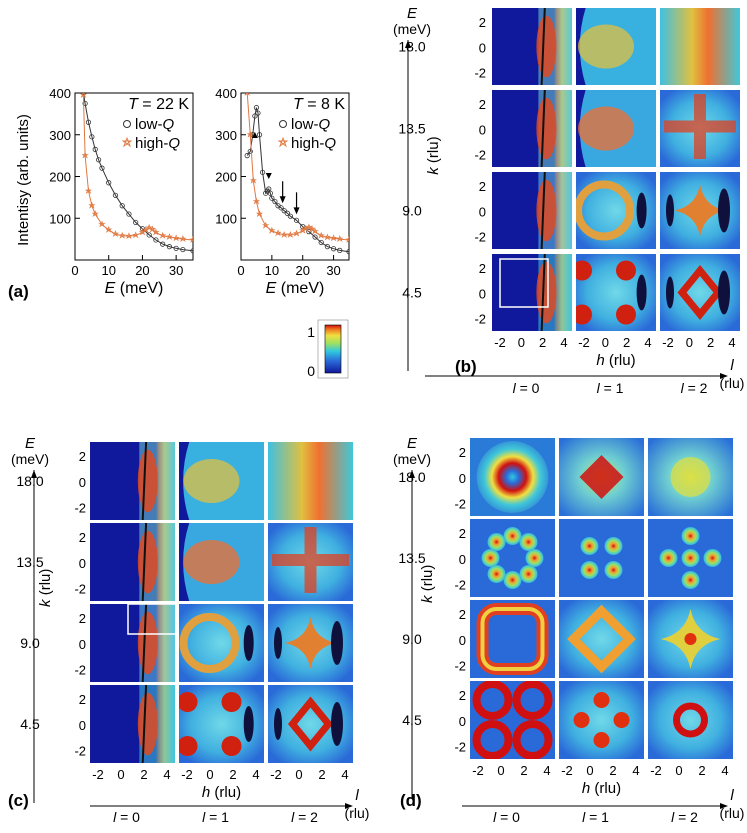 This screenshot has height=833, width=747. I want to click on temperature-value: = 8 K, so click(324, 104).